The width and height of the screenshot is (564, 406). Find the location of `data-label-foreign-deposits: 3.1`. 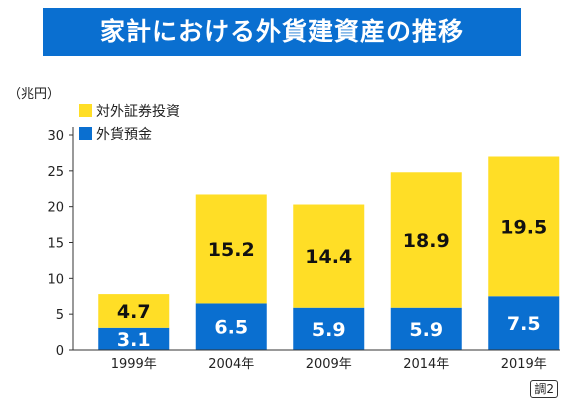

data-label-foreign-deposits: 3.1 is located at coordinates (134, 340).